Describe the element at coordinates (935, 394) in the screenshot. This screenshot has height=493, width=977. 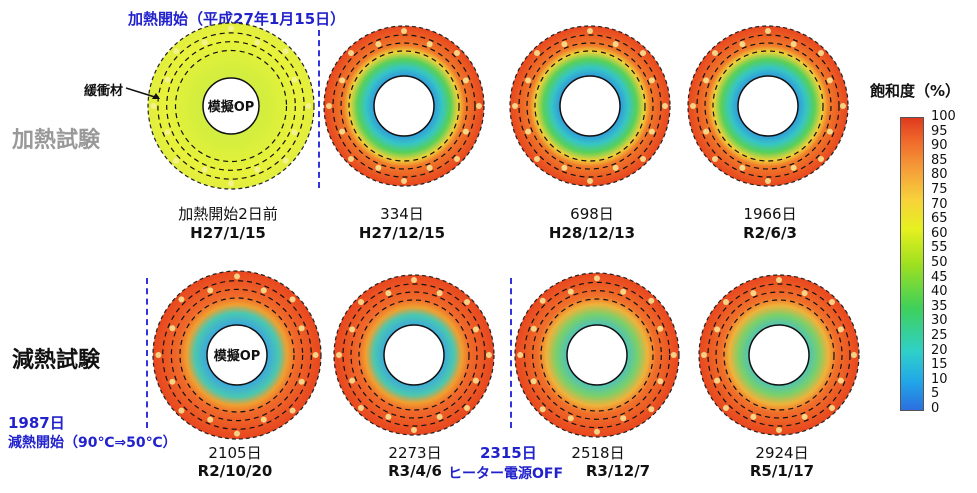
I see `legend-tick-label: 5` at that location.